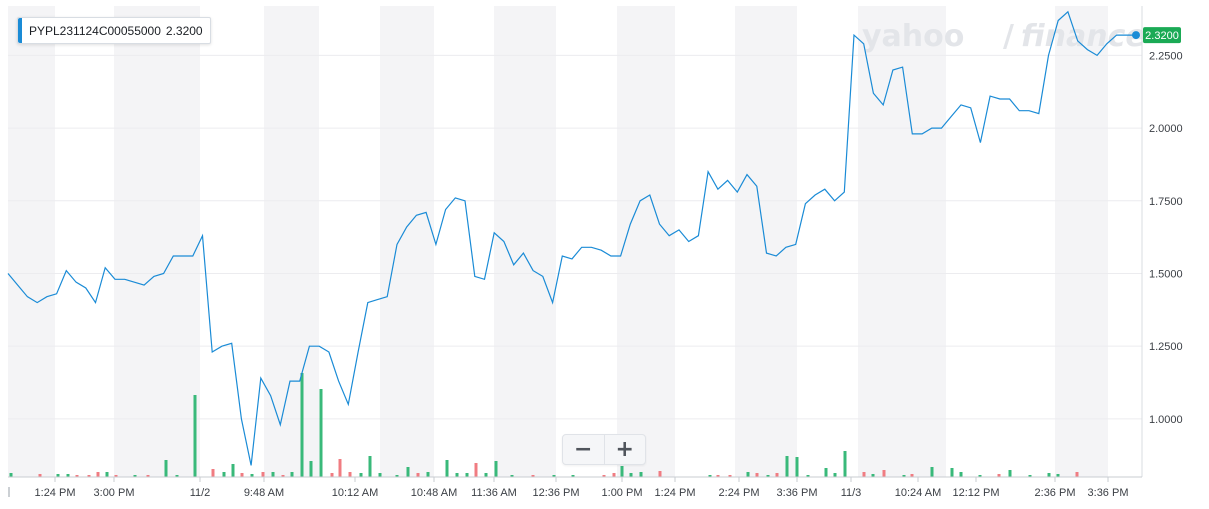 This screenshot has height=509, width=1209. I want to click on x-tick-label: 11/3, so click(851, 493).